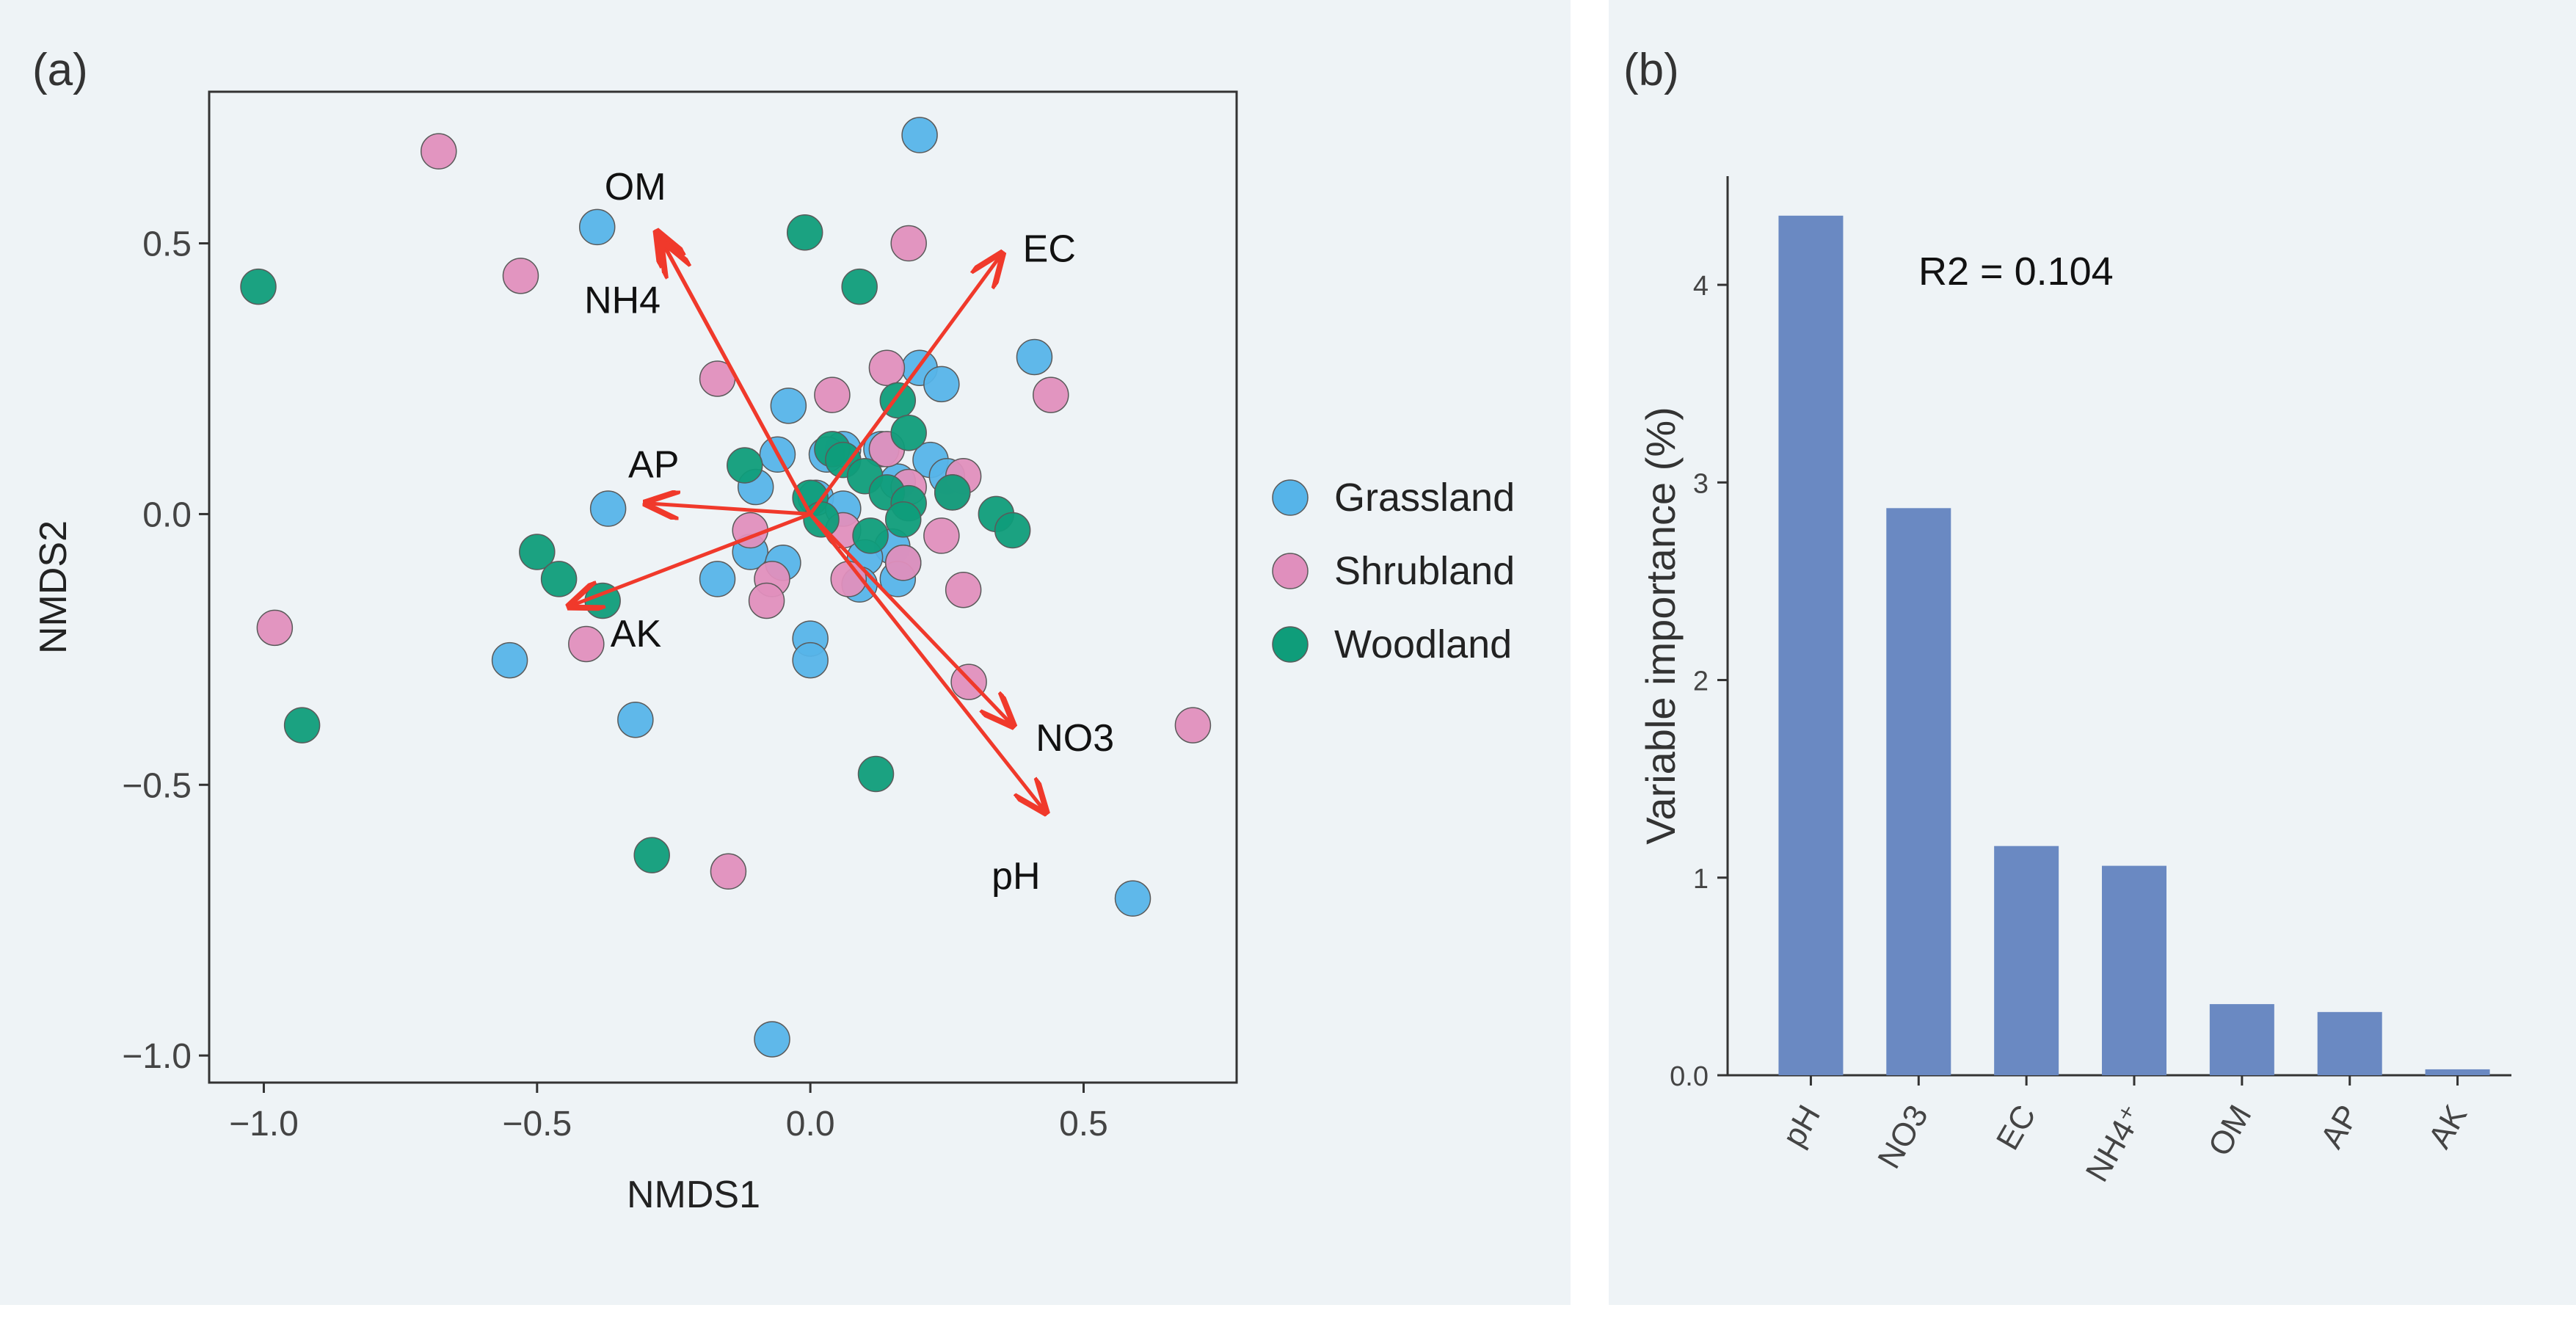 The width and height of the screenshot is (2576, 1327). What do you see at coordinates (60, 70) in the screenshot?
I see `panel-a-label: (a)` at bounding box center [60, 70].